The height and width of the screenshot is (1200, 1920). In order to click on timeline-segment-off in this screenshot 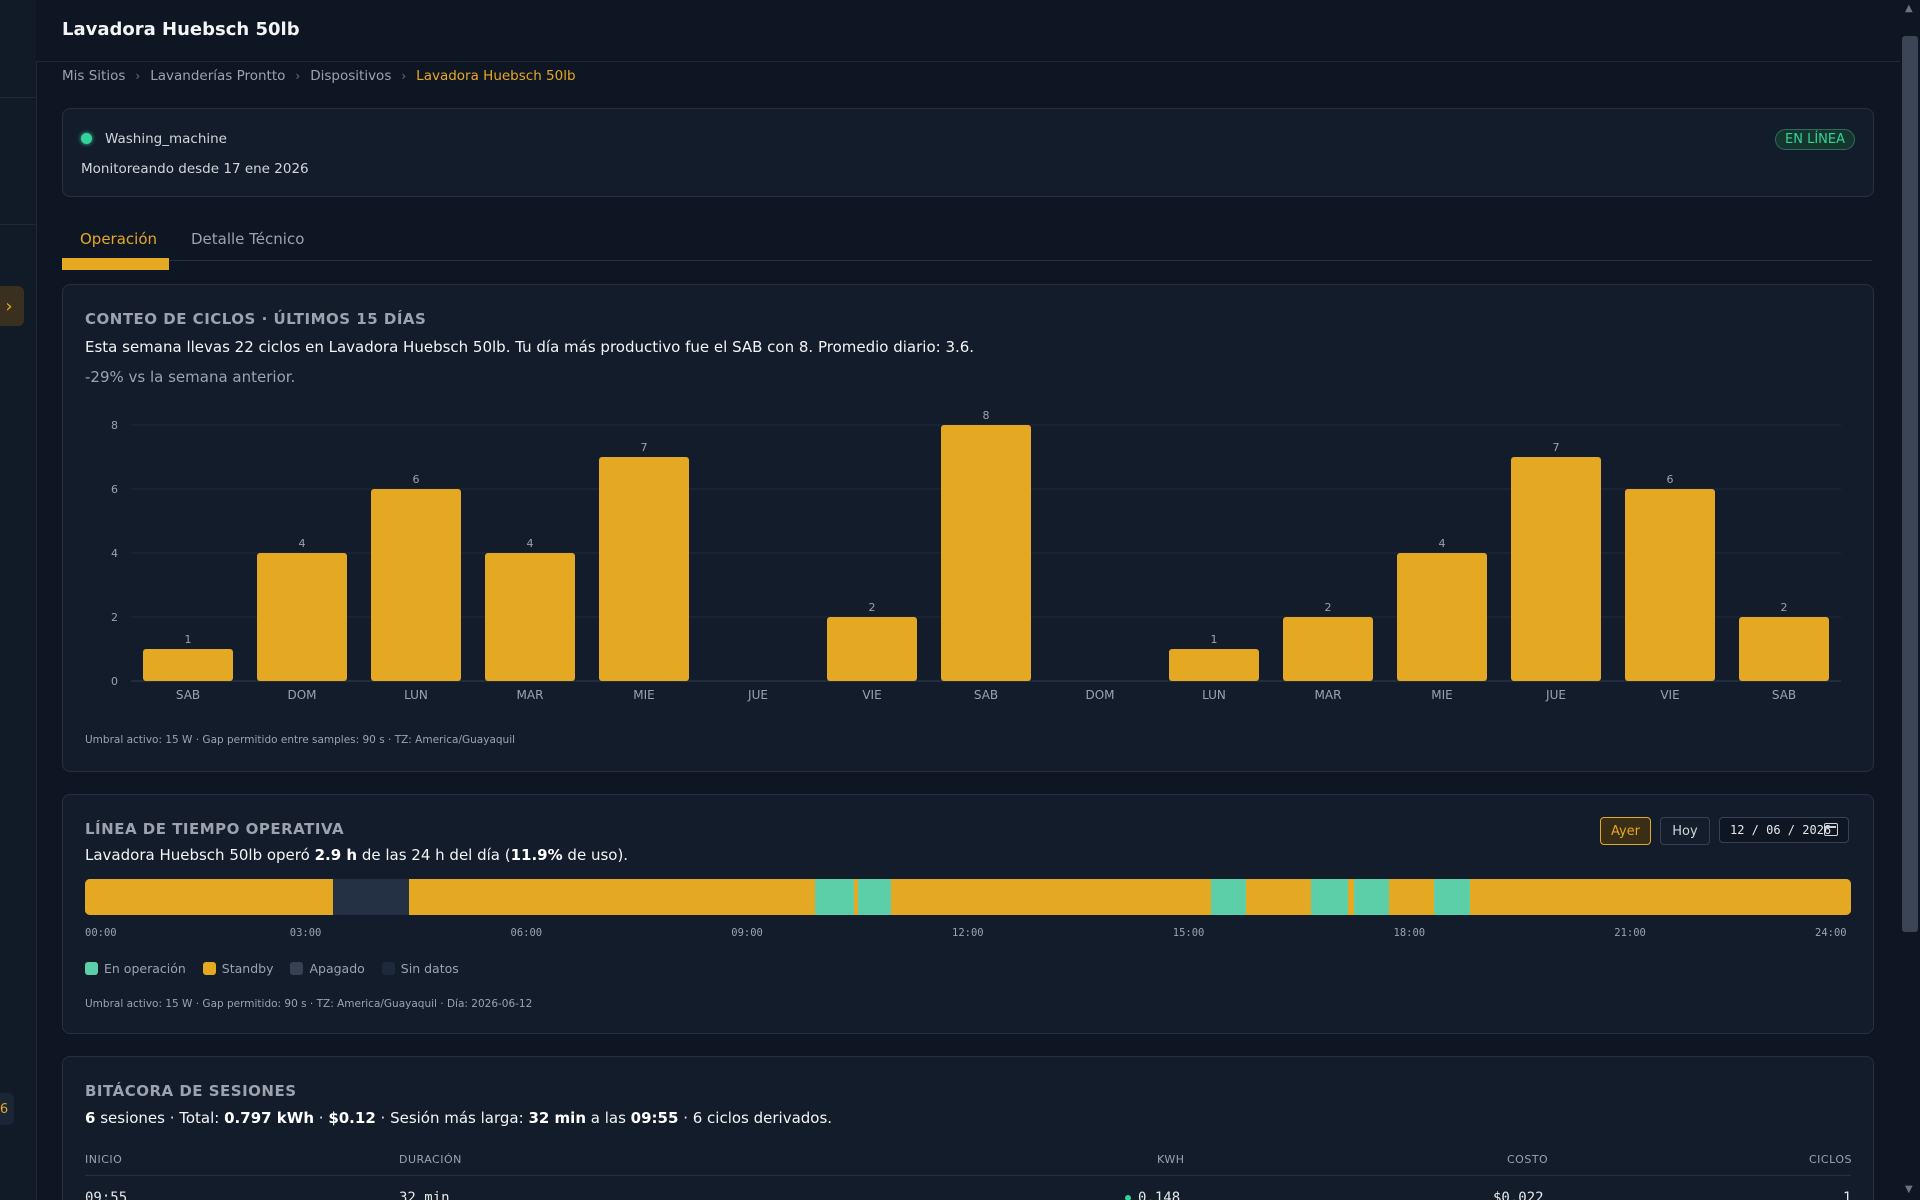, I will do `click(370, 897)`.